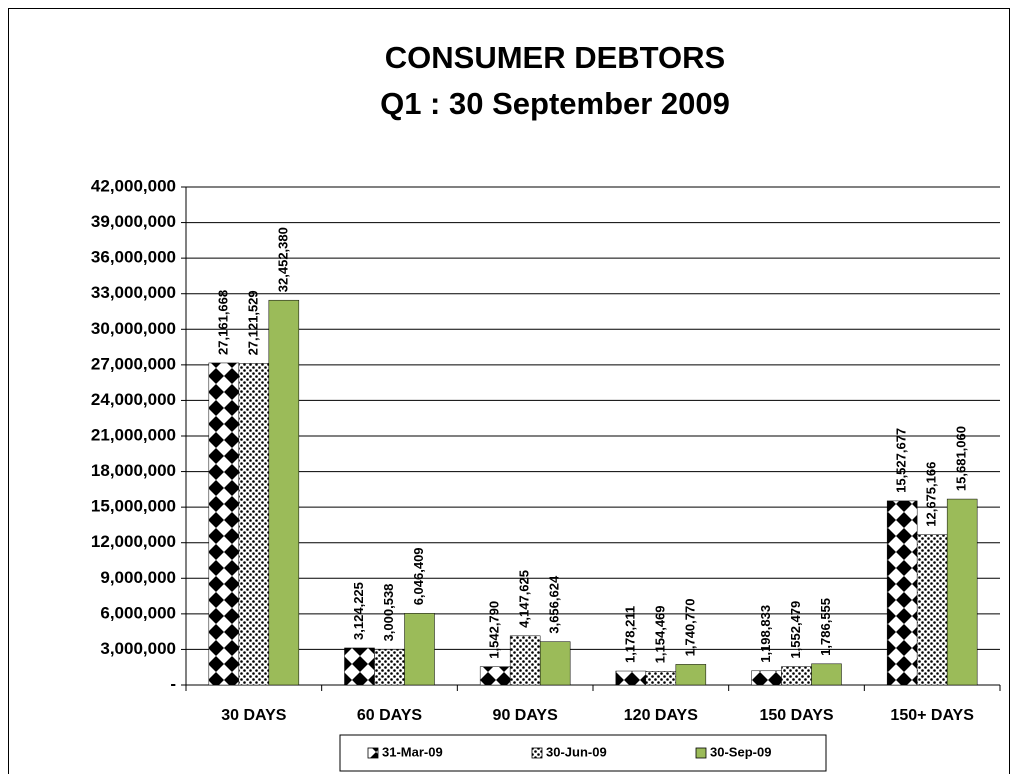 The width and height of the screenshot is (1010, 774). What do you see at coordinates (222, 322) in the screenshot?
I see `value-label: 27,161,668` at bounding box center [222, 322].